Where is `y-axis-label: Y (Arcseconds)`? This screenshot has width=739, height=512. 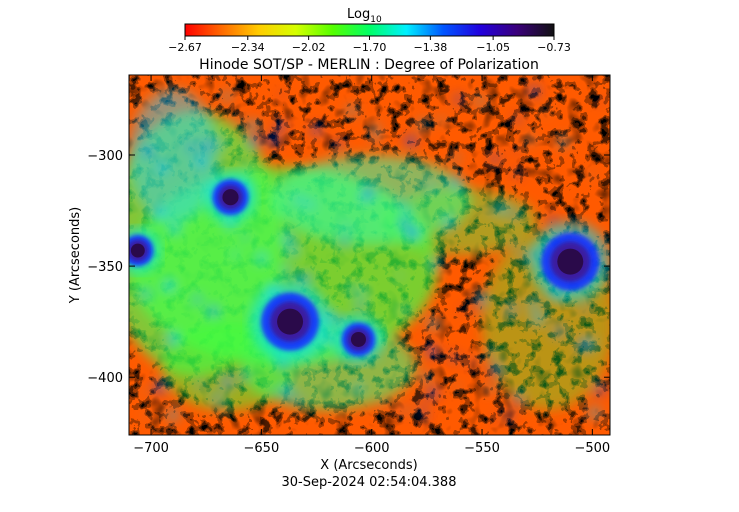 y-axis-label: Y (Arcseconds) is located at coordinates (75, 255).